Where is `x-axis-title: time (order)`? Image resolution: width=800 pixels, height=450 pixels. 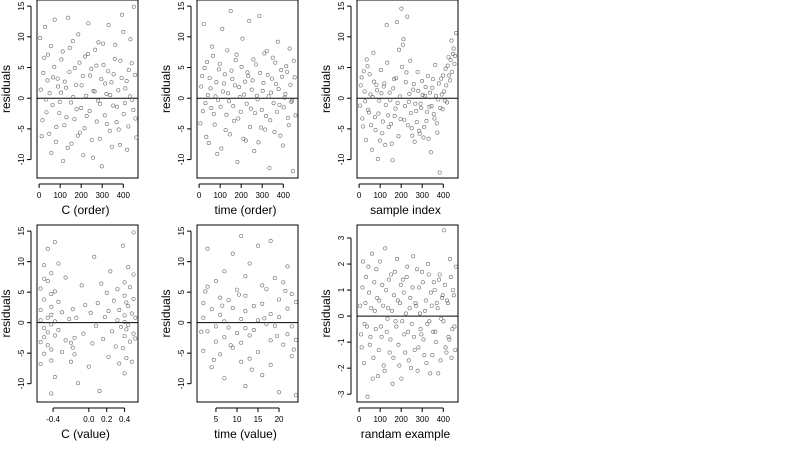 x-axis-title: time (order) is located at coordinates (245, 210).